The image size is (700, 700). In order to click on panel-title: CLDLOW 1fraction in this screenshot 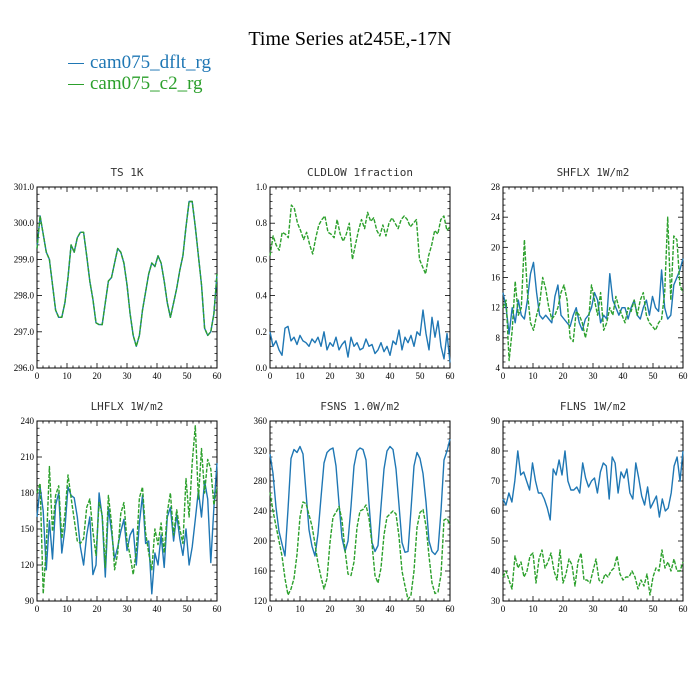, I will do `click(360, 172)`.